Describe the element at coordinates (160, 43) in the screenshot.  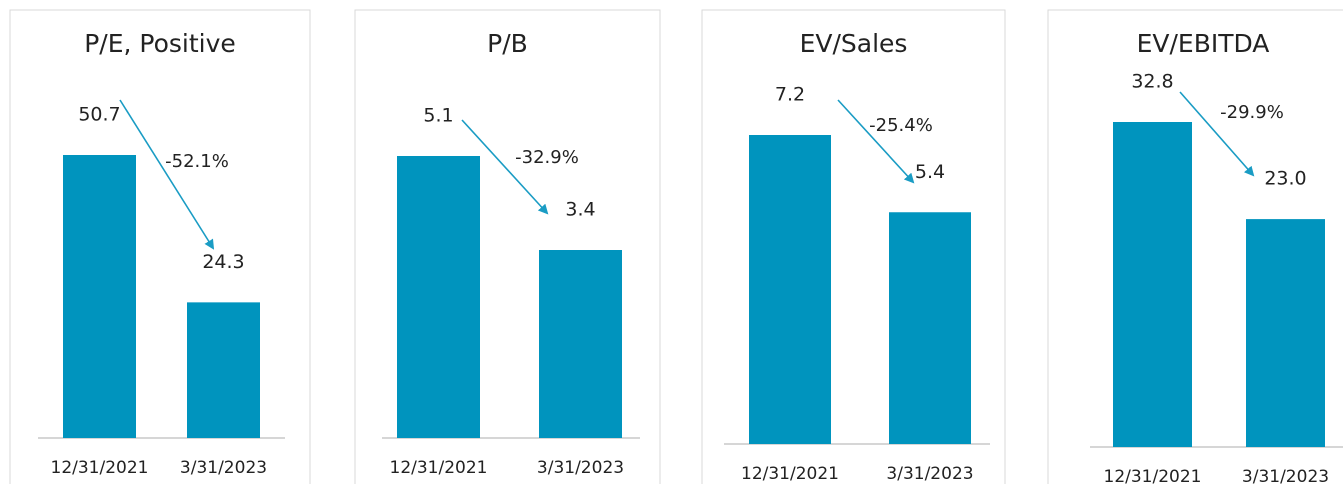
I see `panel-title: P/E, Positive` at that location.